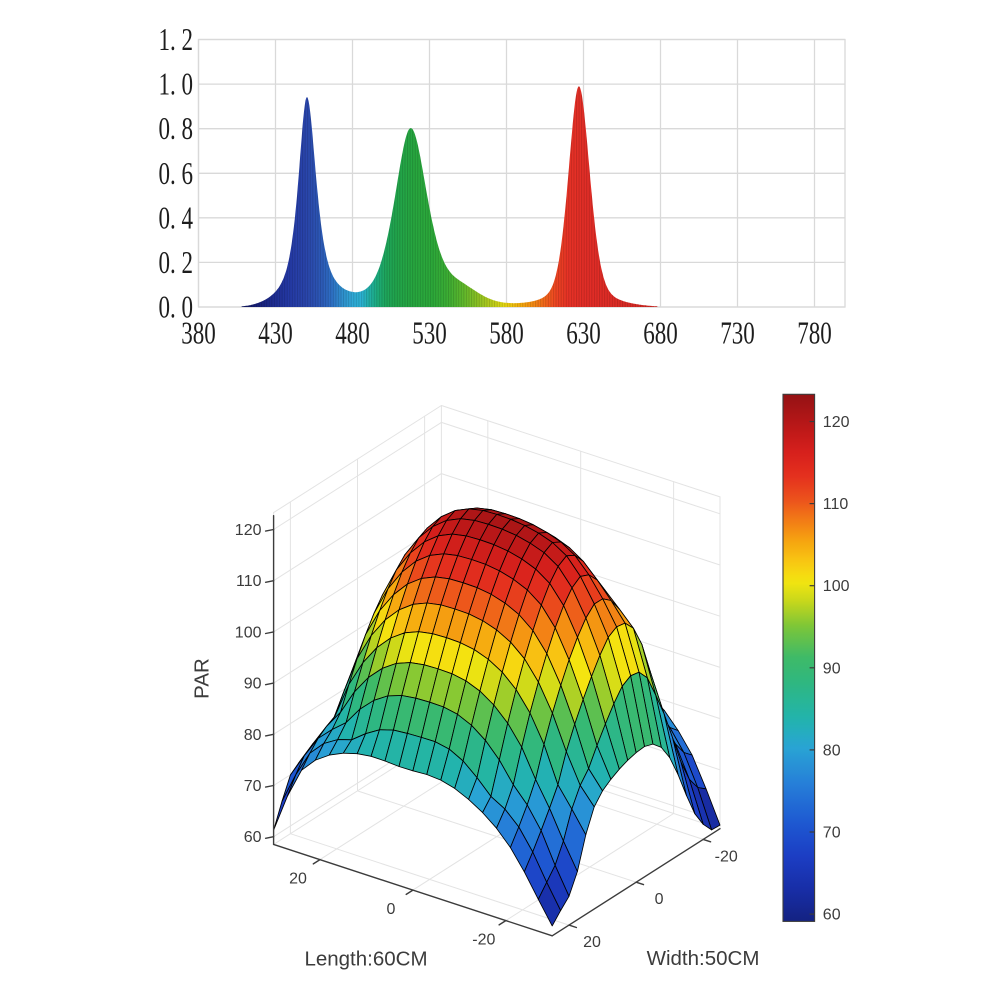 This screenshot has height=1000, width=1000. What do you see at coordinates (365, 959) in the screenshot?
I see `svg-text: Length:60CM` at bounding box center [365, 959].